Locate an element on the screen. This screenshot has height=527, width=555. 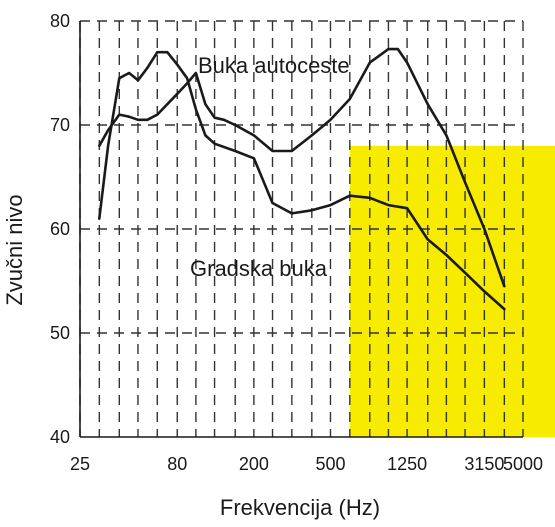
y-tick-label: 50 is located at coordinates (60, 333).